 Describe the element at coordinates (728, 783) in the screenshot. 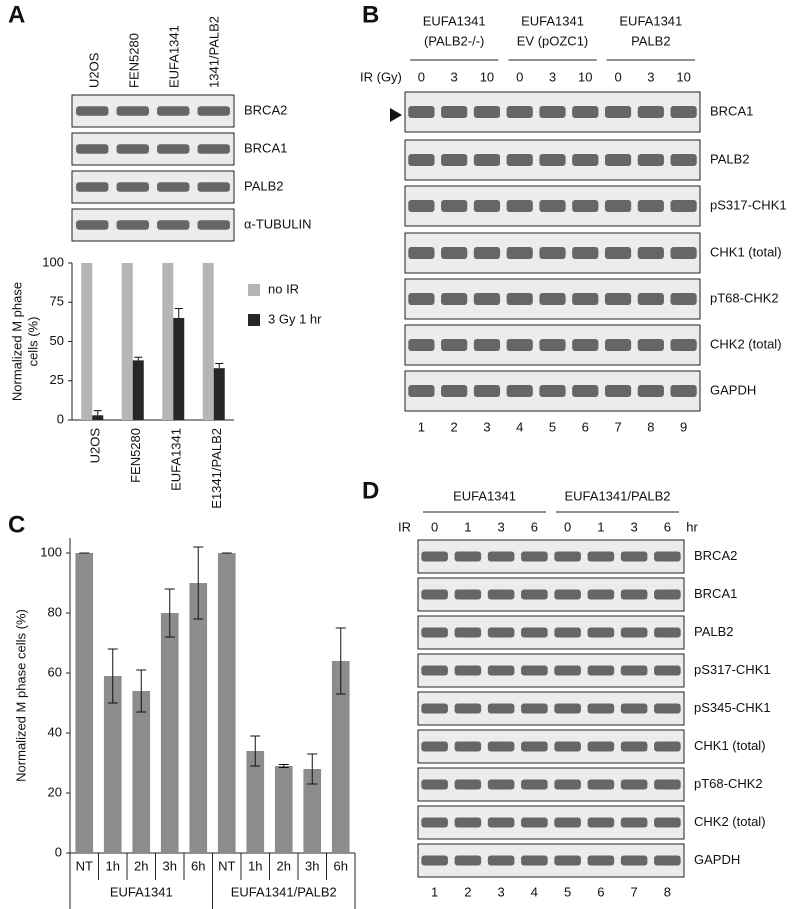

I see `blot-label: pT68-CHK2` at that location.